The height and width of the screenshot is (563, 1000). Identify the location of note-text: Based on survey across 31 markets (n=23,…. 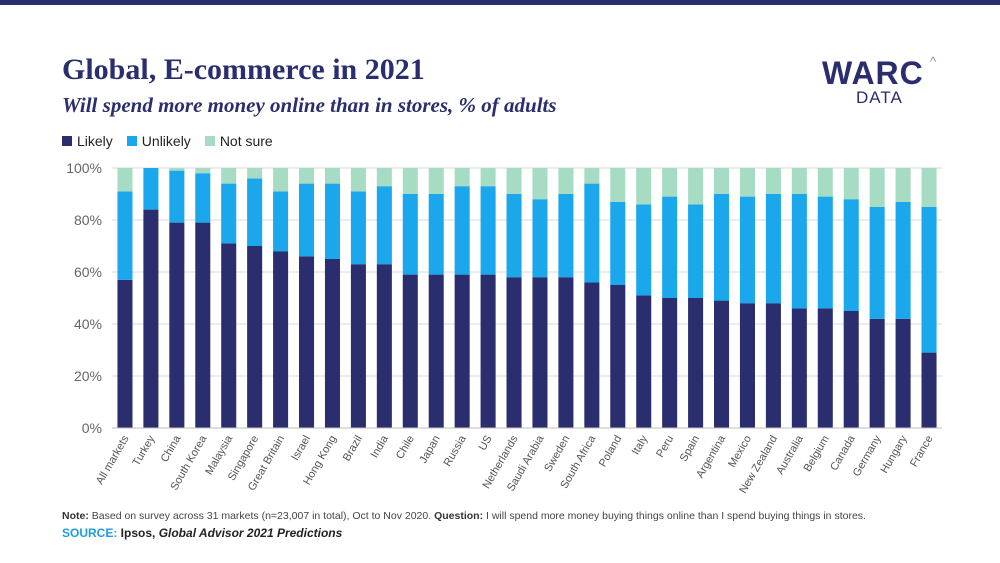
(261, 516).